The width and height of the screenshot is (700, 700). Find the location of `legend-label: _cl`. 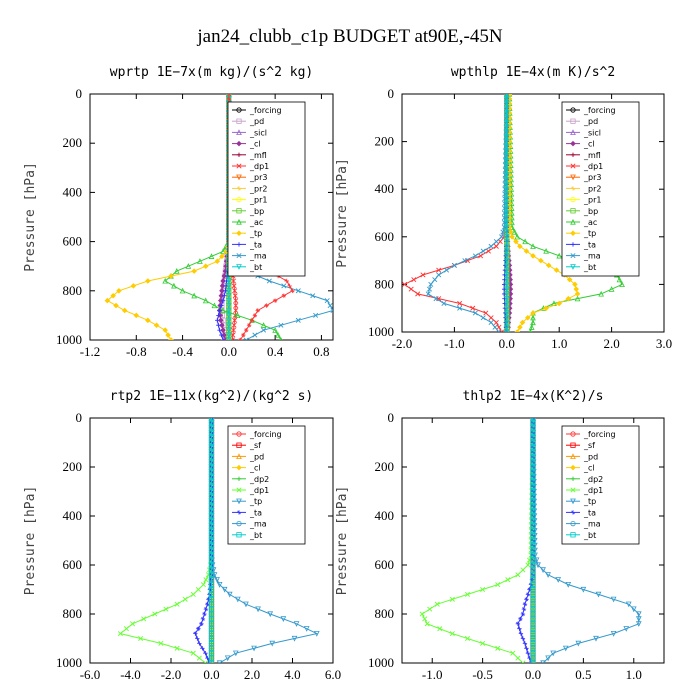

legend-label: _cl is located at coordinates (589, 144).